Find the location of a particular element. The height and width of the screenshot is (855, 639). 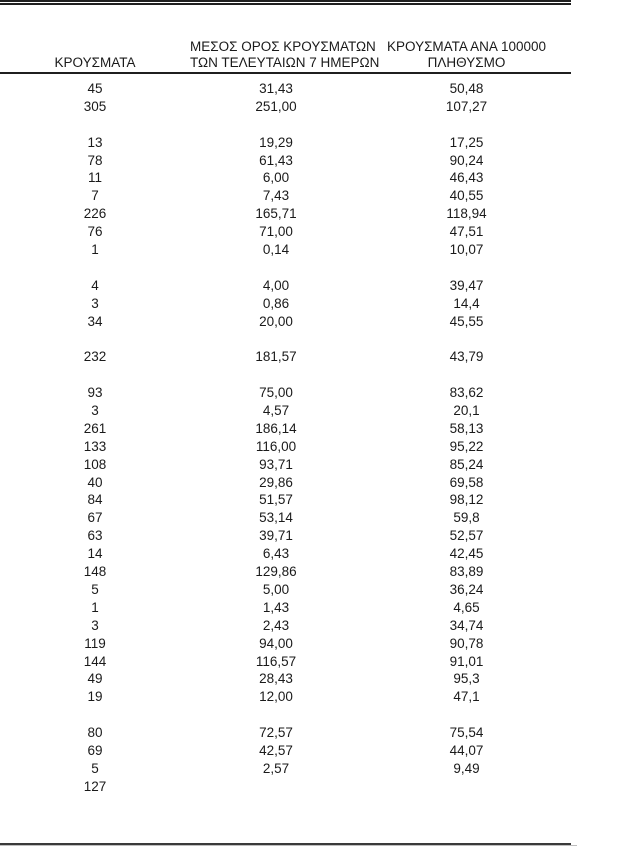

table-cell-per_100k: 34,74 is located at coordinates (466, 625).